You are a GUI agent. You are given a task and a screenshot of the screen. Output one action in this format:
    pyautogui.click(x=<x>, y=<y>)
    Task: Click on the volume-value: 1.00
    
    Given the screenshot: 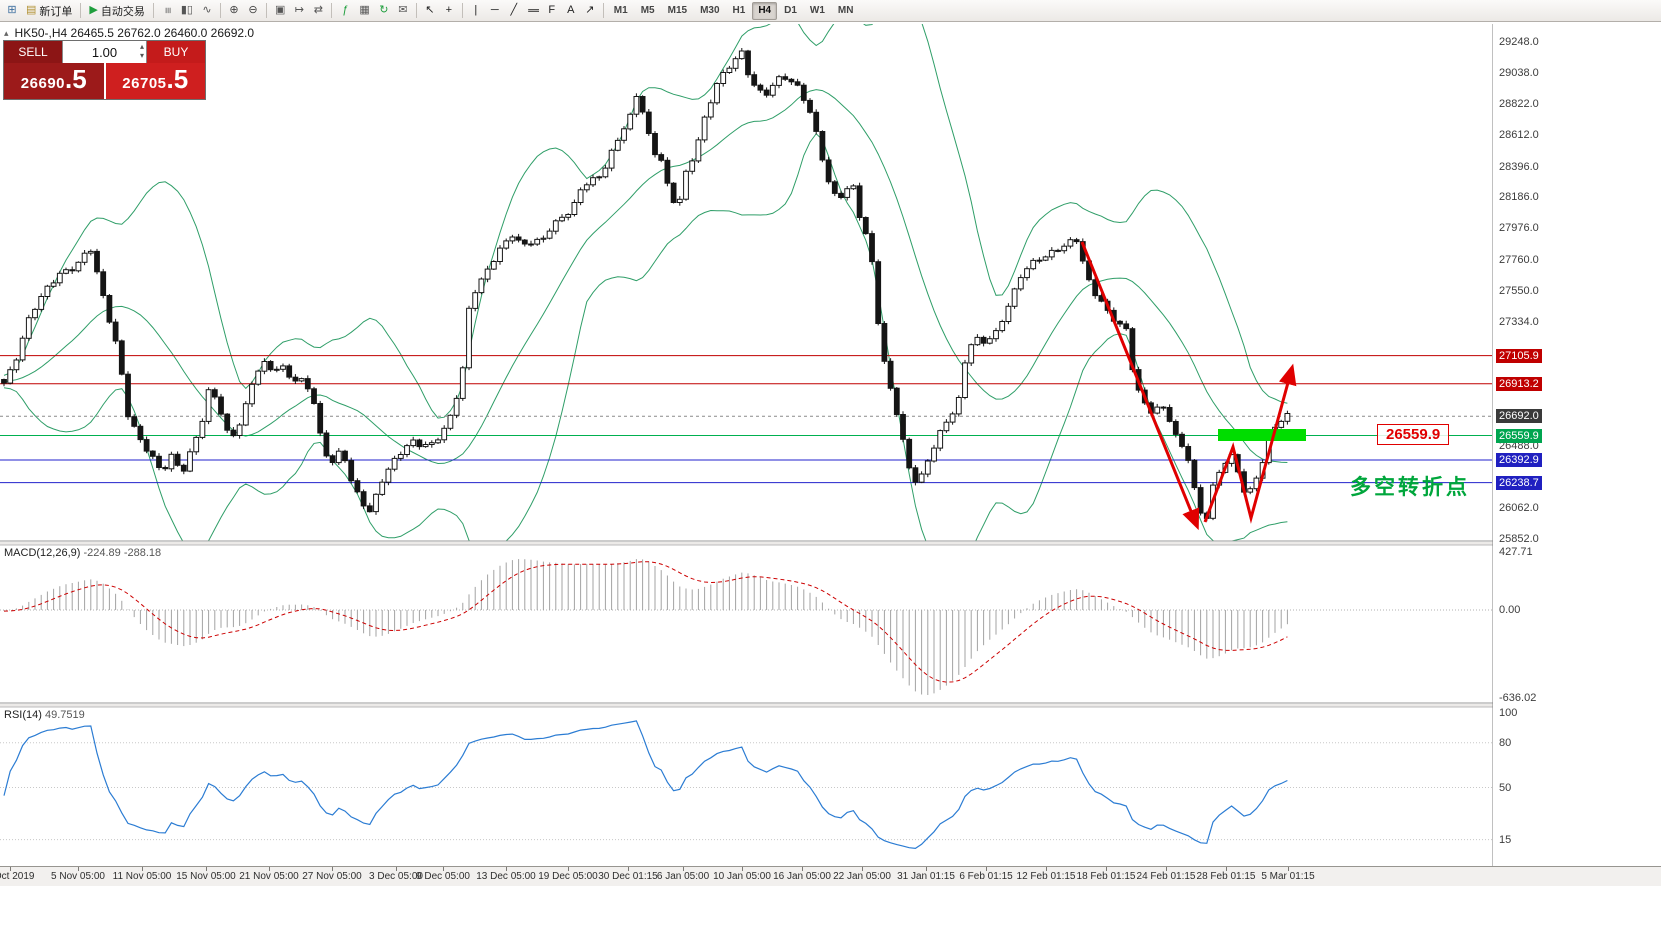 What is the action you would take?
    pyautogui.click(x=104, y=52)
    